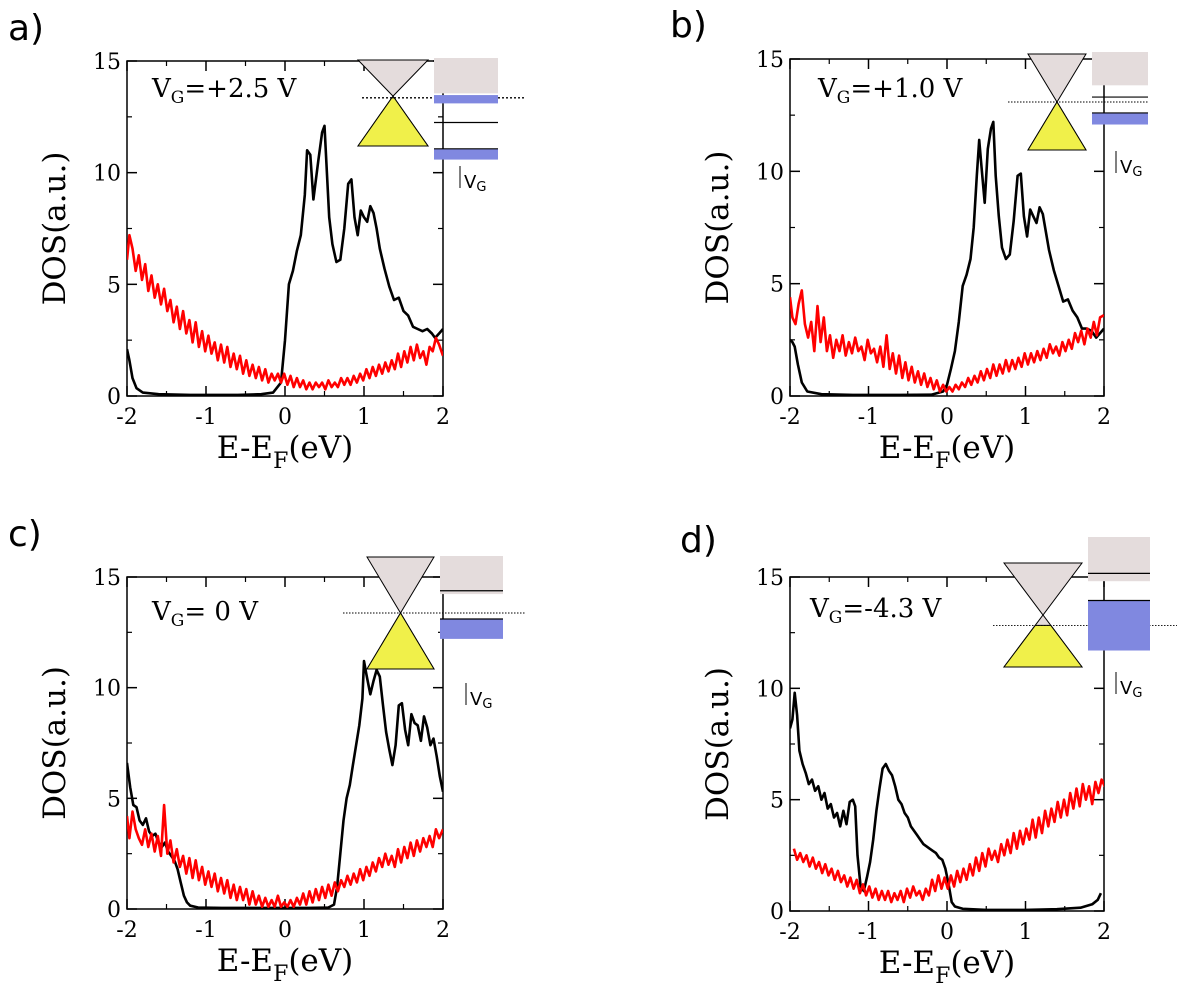  What do you see at coordinates (240, 89) in the screenshot?
I see `vg-annotation-value: =+2.5 V` at bounding box center [240, 89].